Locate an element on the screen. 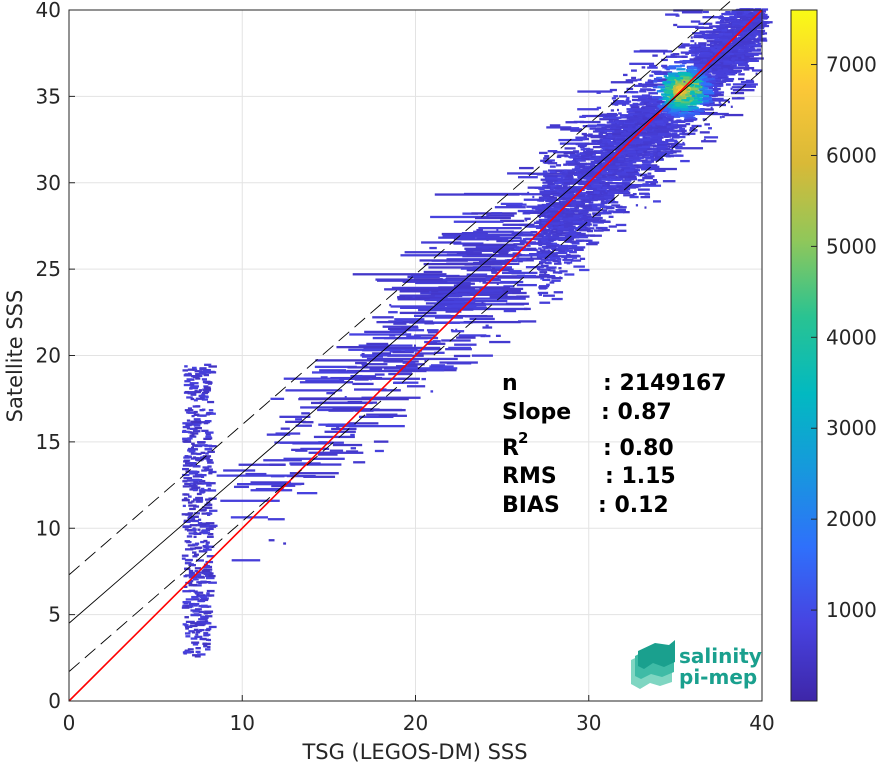 The height and width of the screenshot is (767, 879). colorbar-tick-label: 7000 is located at coordinates (851, 65).